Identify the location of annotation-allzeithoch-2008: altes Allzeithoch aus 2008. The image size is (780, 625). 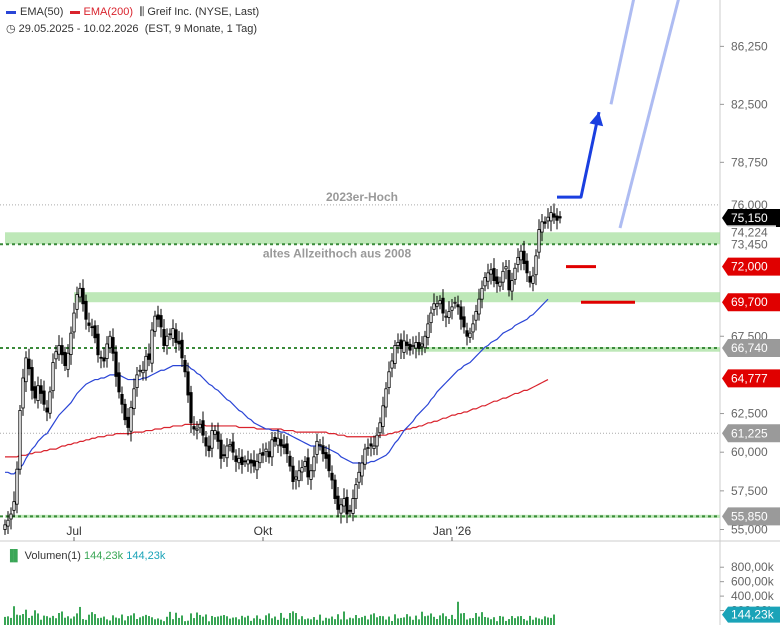
(337, 253).